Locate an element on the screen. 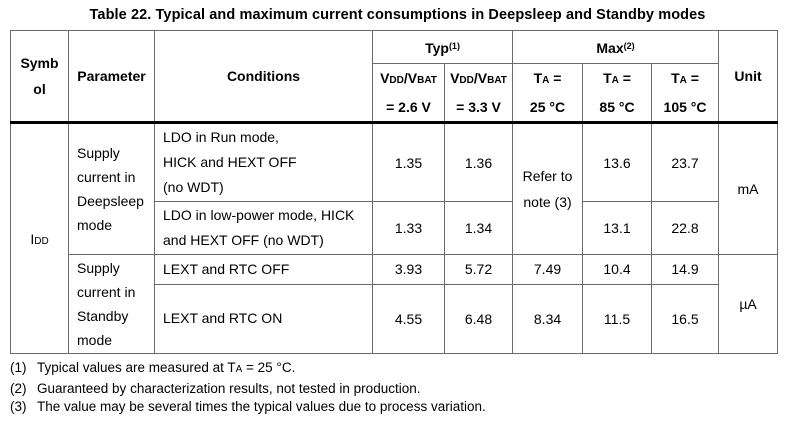 The height and width of the screenshot is (425, 795). val-max25-standby-on: 8.34 is located at coordinates (548, 319).